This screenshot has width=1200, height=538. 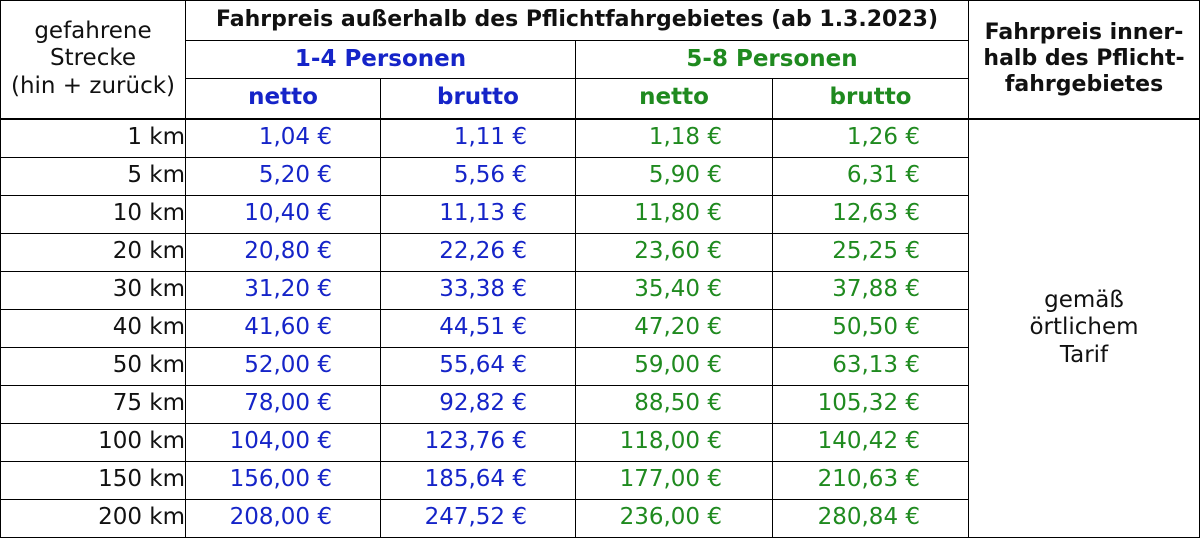 I want to click on brutto-header-2: brutto, so click(x=870, y=98).